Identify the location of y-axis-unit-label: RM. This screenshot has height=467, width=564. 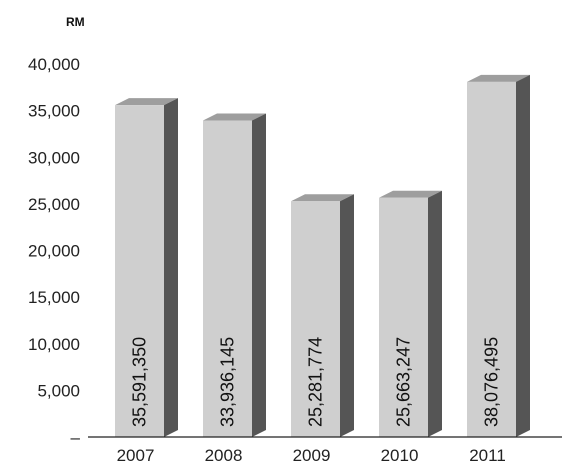
(75, 22).